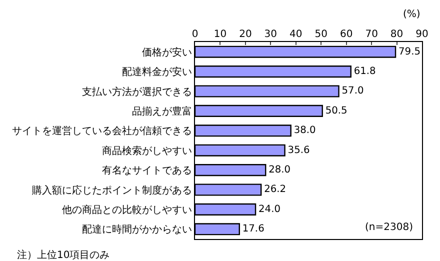 This screenshot has width=440, height=261. What do you see at coordinates (220, 34) in the screenshot?
I see `x-tick-label: 10` at bounding box center [220, 34].